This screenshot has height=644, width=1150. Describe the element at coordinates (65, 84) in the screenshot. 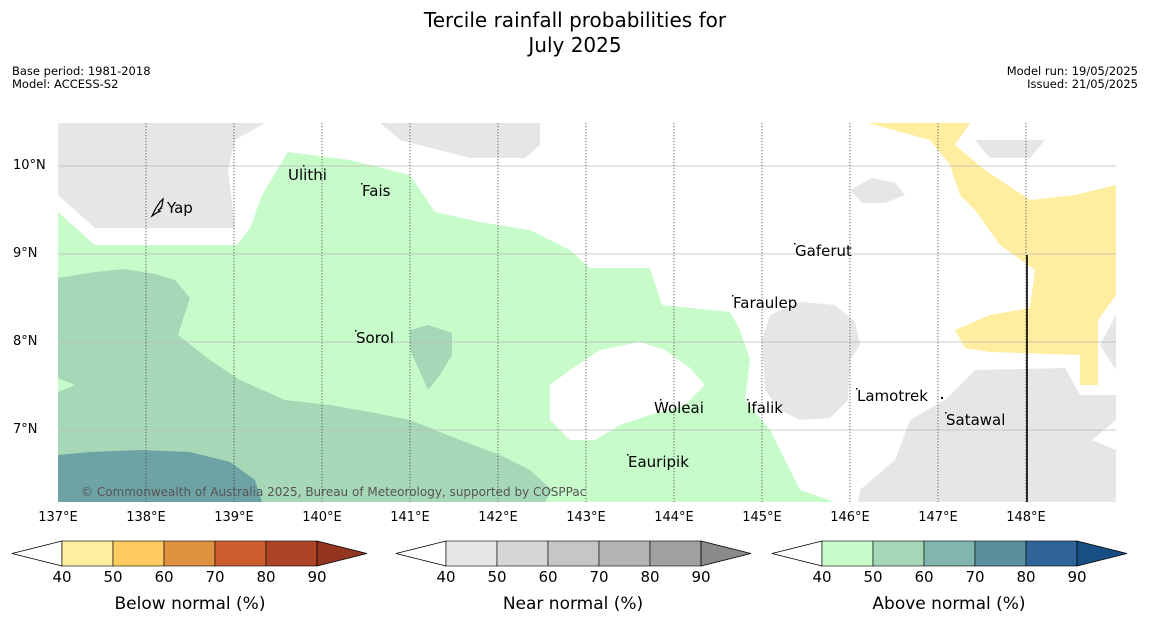

I see `model-name: Model: ACCESS-S2` at that location.